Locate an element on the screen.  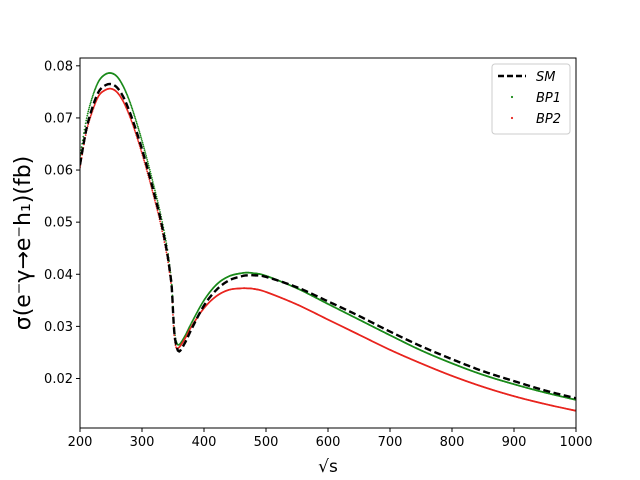
x-tick-label: 200 is located at coordinates (80, 442).